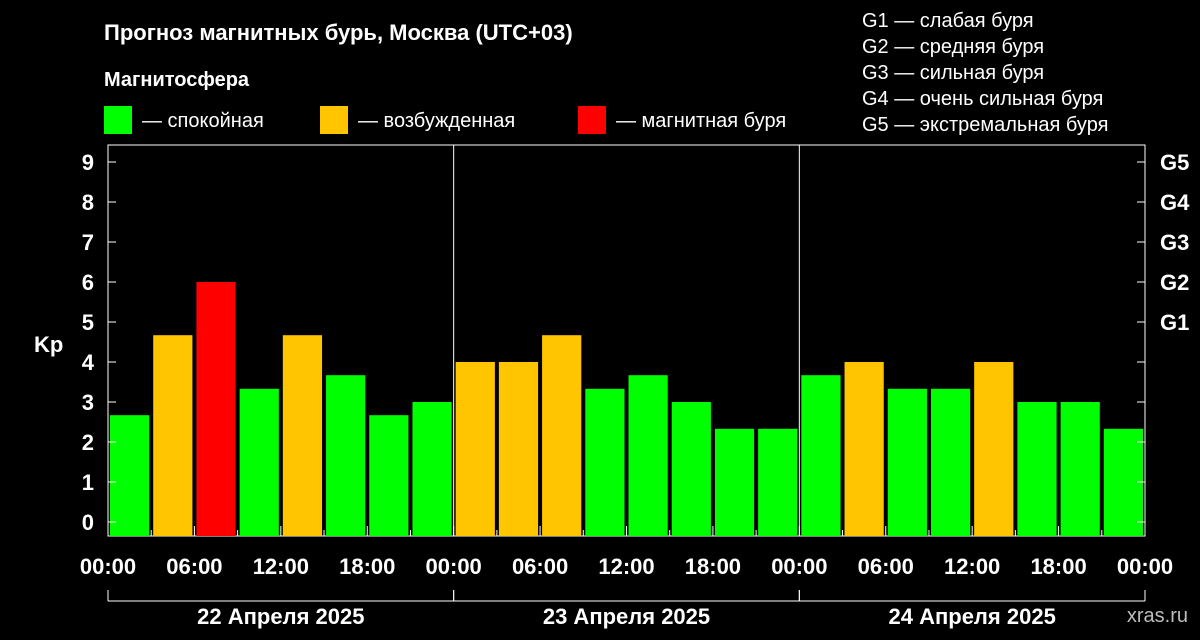 The width and height of the screenshot is (1200, 640). I want to click on y-tick-label: 3, so click(88, 402).